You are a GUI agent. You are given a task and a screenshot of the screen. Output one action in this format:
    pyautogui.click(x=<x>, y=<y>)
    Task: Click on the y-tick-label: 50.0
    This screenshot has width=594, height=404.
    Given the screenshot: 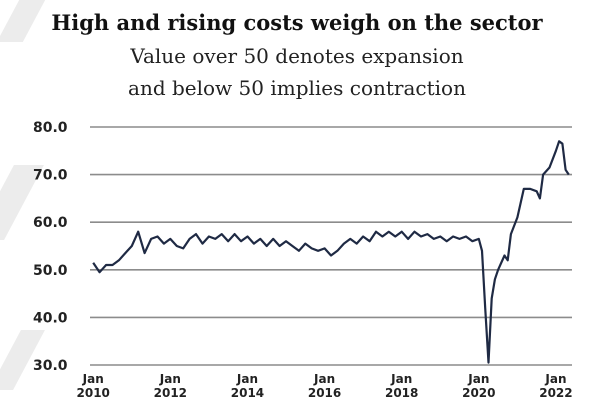 What is the action you would take?
    pyautogui.click(x=50, y=271)
    